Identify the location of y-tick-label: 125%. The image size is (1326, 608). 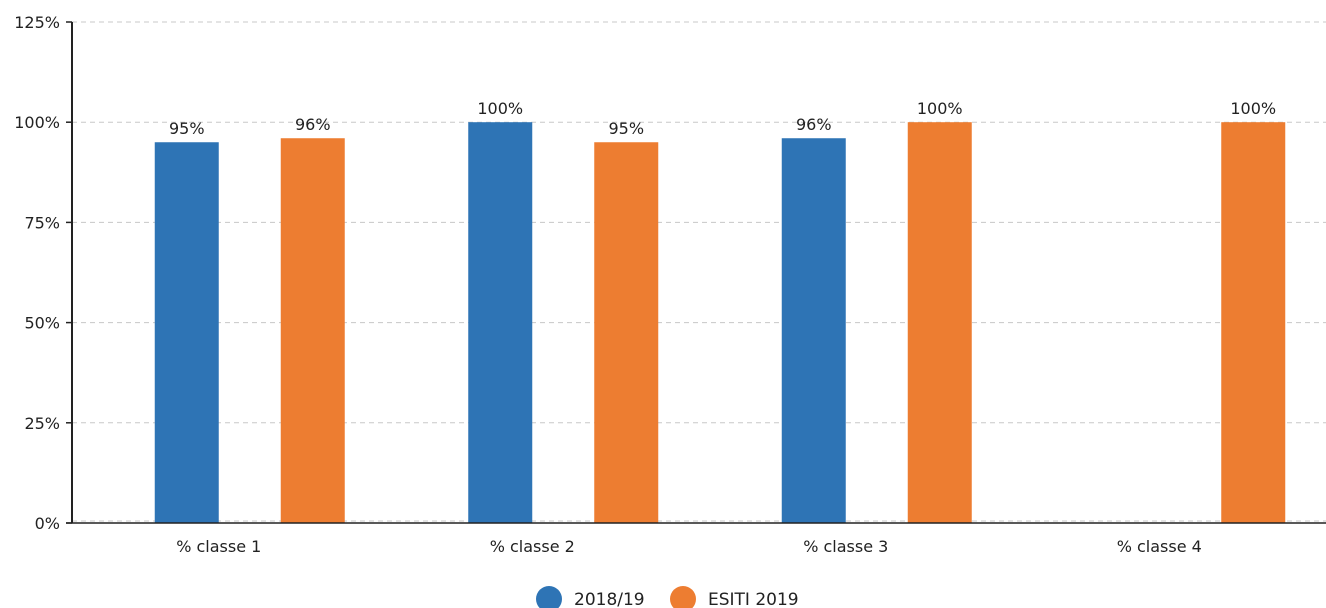
(37, 22).